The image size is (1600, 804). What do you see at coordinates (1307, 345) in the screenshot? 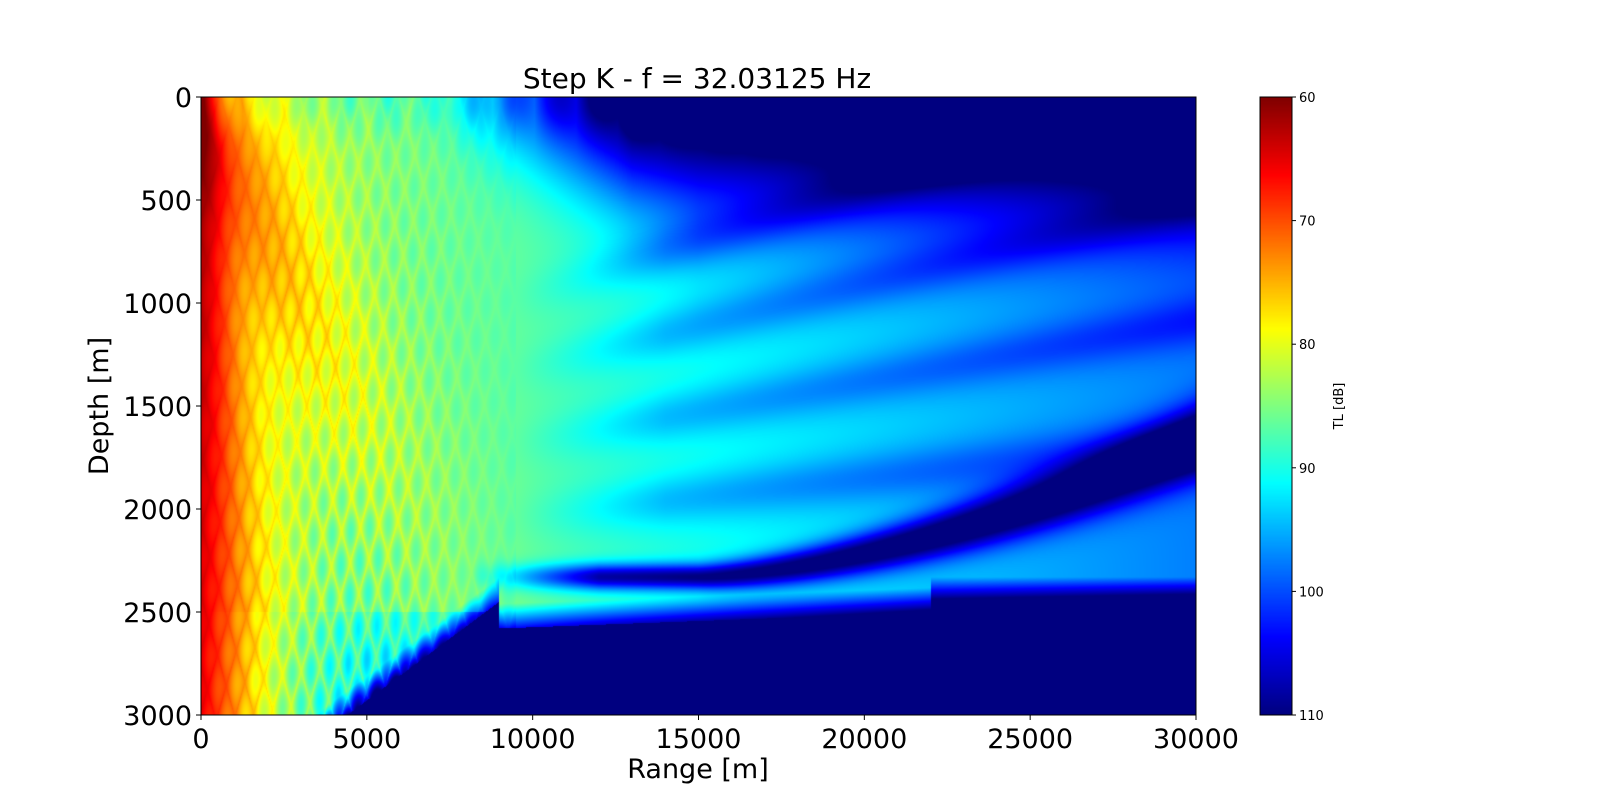
I see `colorbar-tick-label: 80` at bounding box center [1307, 345].